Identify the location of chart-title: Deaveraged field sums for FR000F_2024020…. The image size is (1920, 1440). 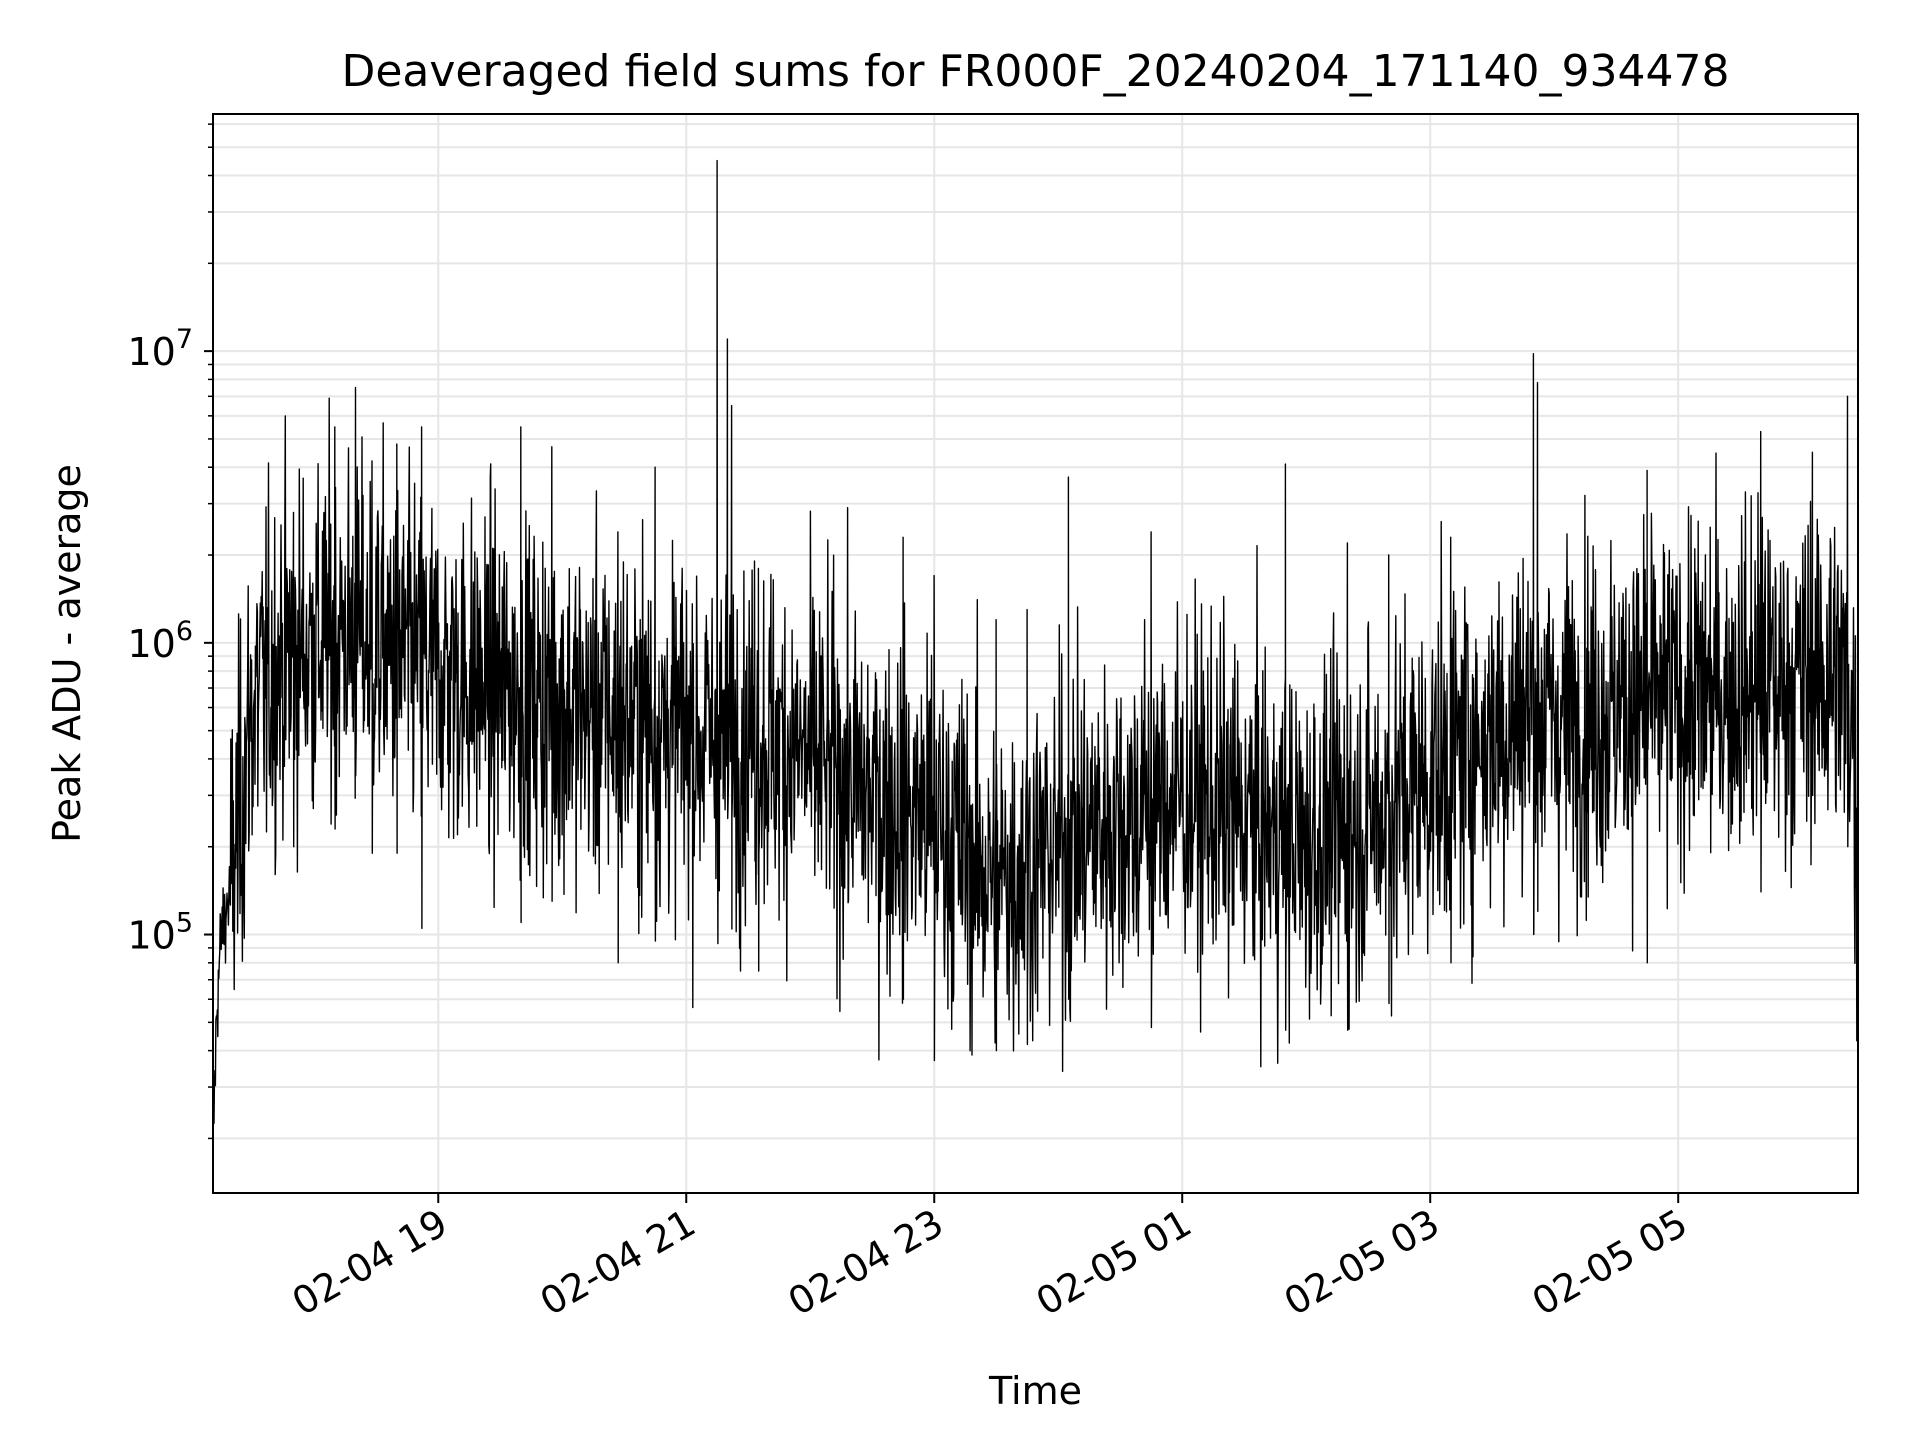
(1035, 71).